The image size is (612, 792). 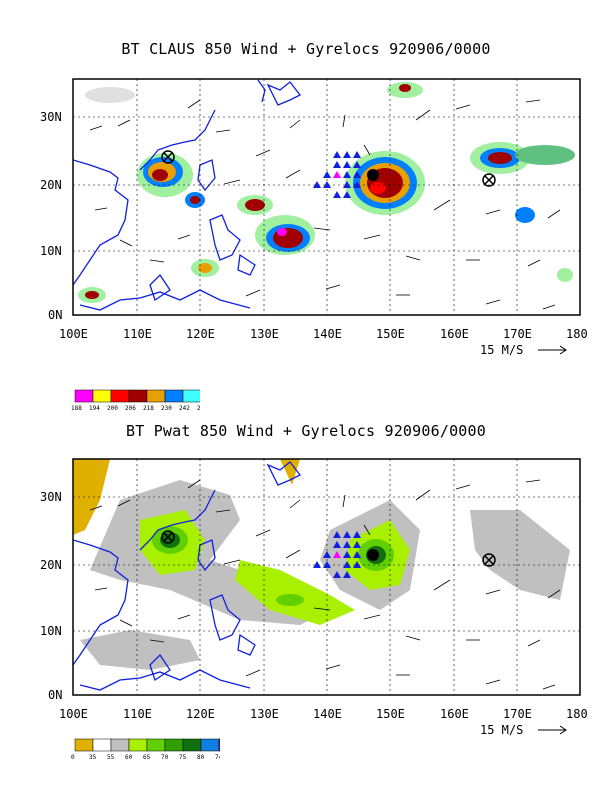 I want to click on colorbar-label: 248, so click(x=198, y=408).